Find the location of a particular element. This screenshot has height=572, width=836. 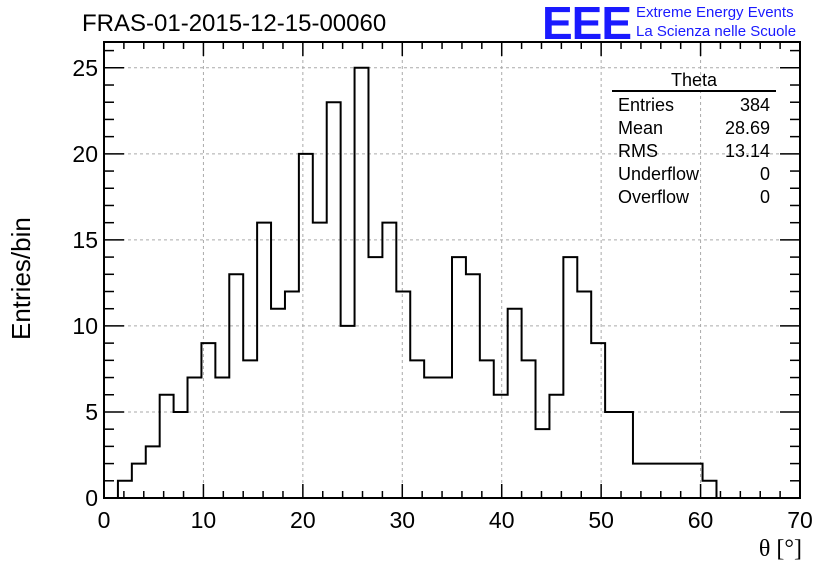

stats-value: 28.69 is located at coordinates (747, 128).